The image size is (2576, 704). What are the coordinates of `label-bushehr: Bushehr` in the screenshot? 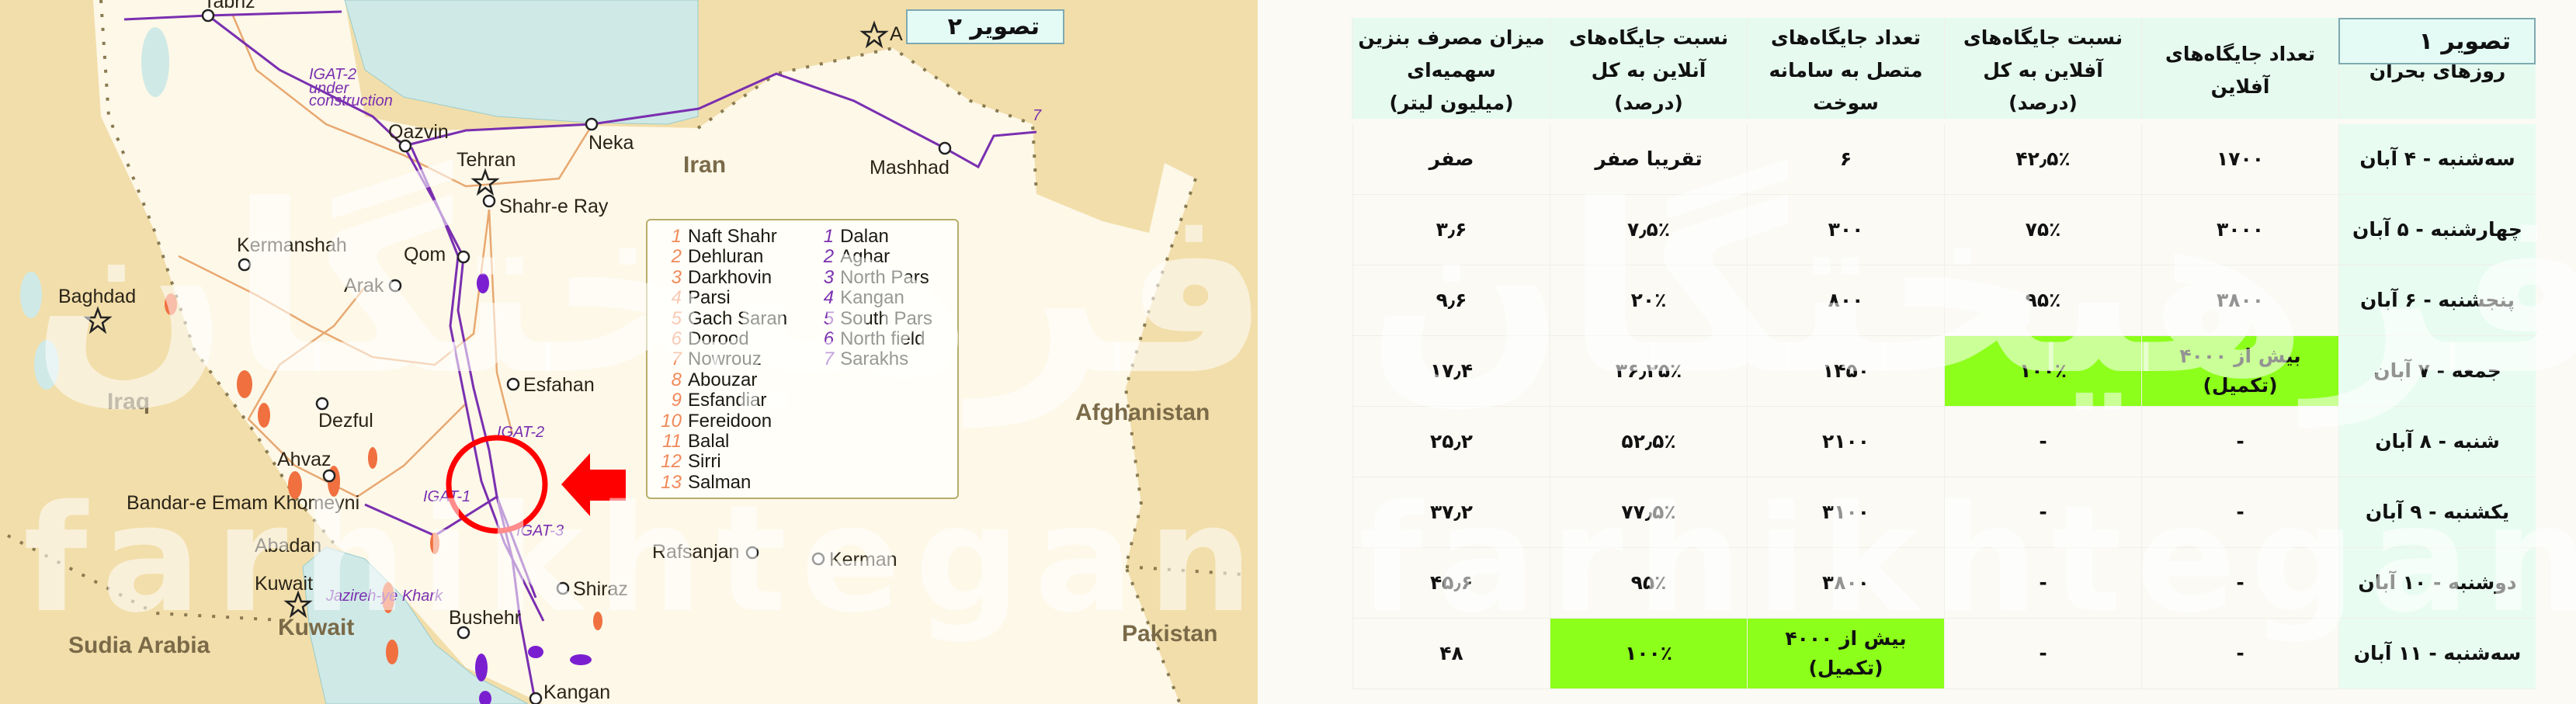 It's located at (485, 618).